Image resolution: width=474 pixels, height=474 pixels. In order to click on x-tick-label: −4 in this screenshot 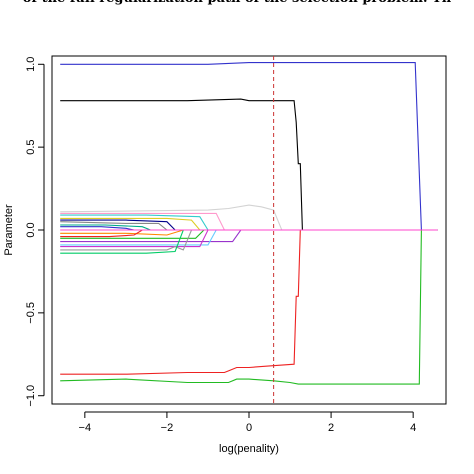, I will do `click(85, 428)`.